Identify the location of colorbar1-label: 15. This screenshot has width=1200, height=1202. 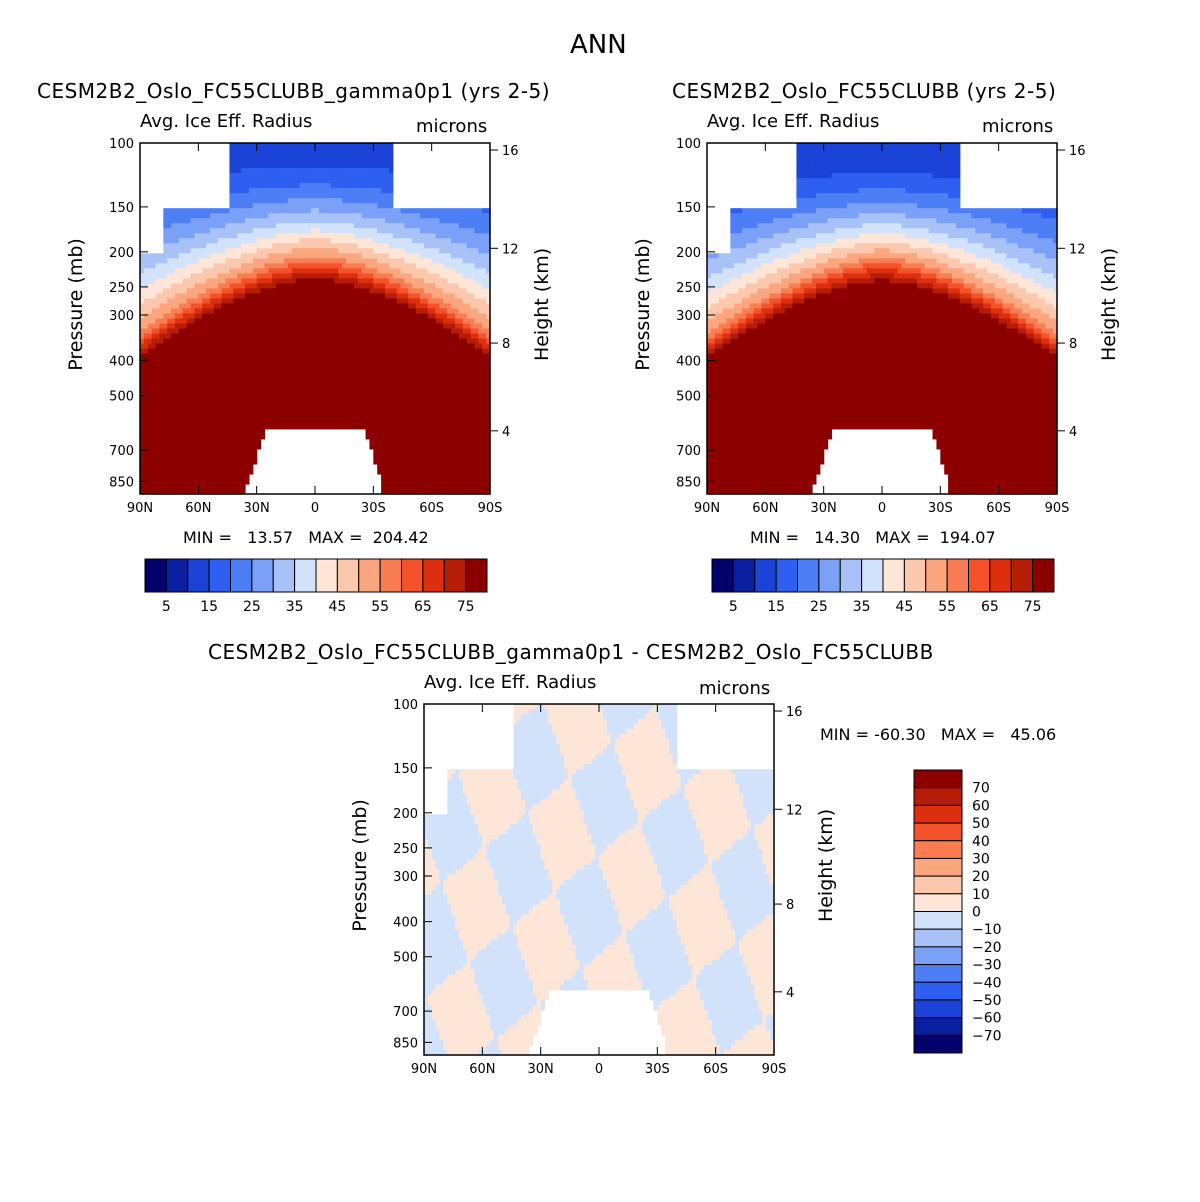
(209, 607).